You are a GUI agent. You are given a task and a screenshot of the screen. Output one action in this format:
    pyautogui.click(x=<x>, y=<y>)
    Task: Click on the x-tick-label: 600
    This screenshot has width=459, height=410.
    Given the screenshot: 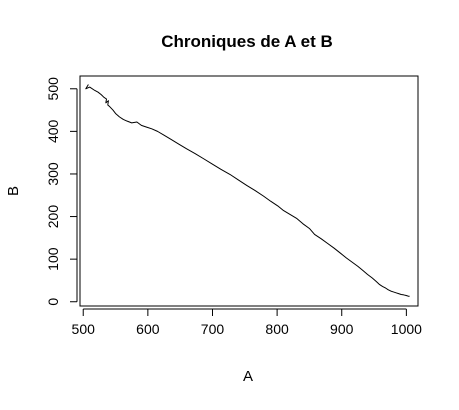 What is the action you would take?
    pyautogui.click(x=148, y=329)
    